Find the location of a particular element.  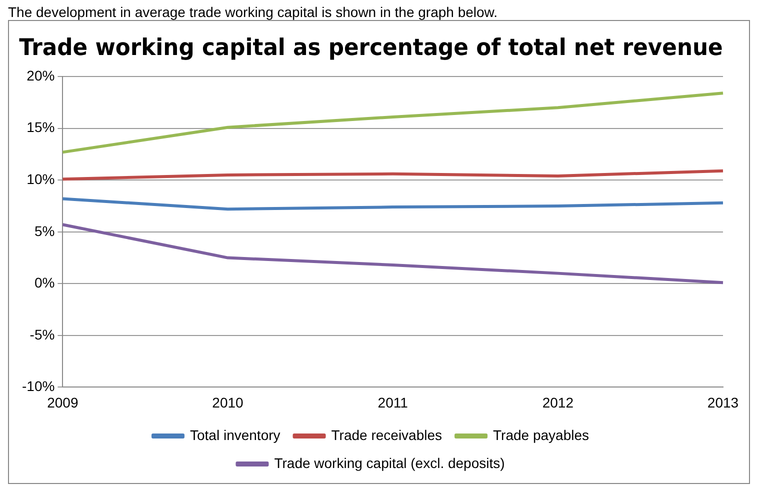

legend-label: Total inventory is located at coordinates (235, 434).